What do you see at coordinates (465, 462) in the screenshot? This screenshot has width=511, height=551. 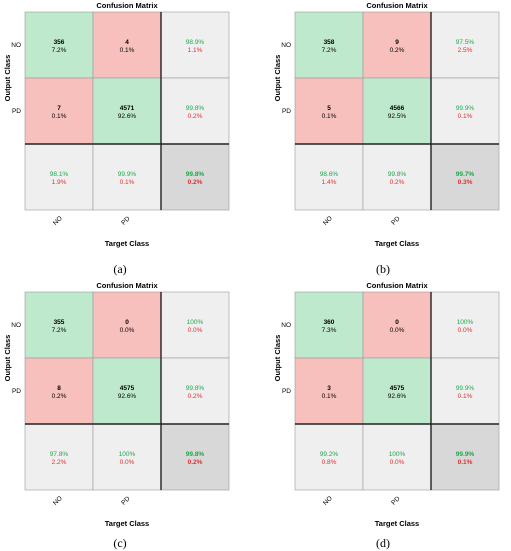 I see `overall-error: 0.1%` at bounding box center [465, 462].